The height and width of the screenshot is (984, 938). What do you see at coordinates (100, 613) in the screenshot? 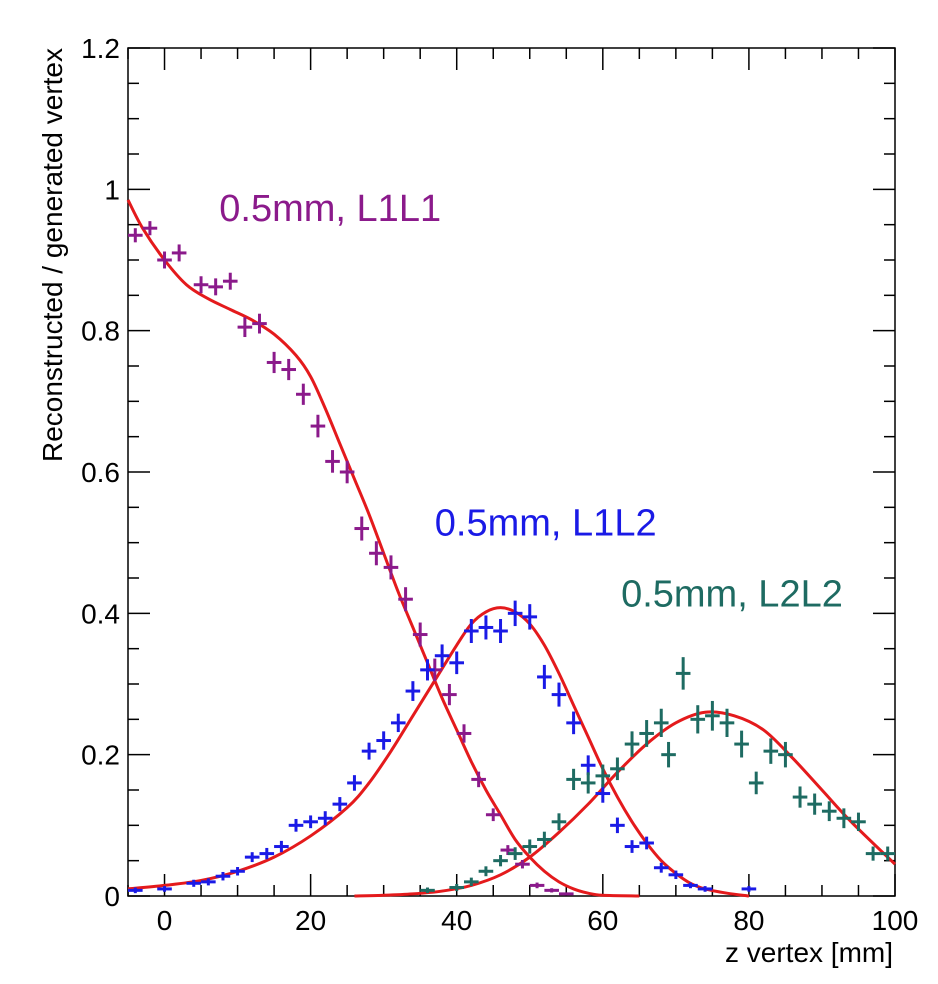
I see `y-tick-label: 0.4` at bounding box center [100, 613].